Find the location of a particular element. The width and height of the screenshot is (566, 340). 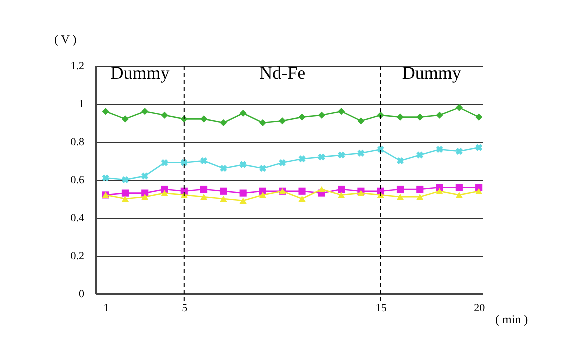

y-tick-label: 1.2 is located at coordinates (77, 66).